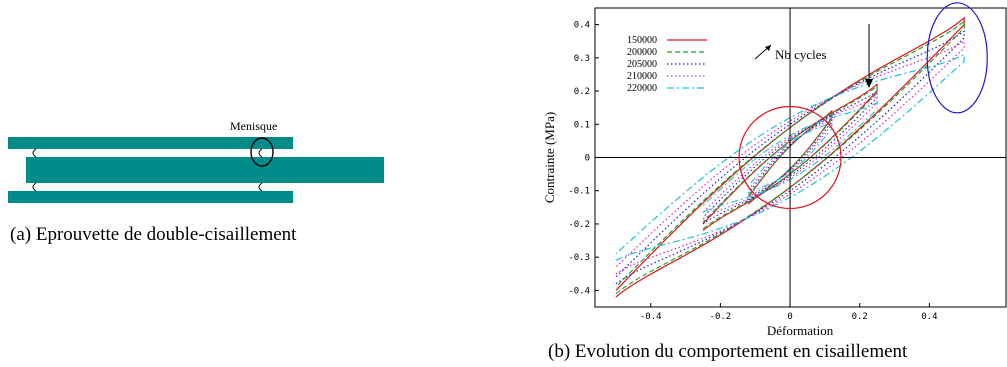 The width and height of the screenshot is (1007, 367). I want to click on meniscus-right-top, so click(260, 153).